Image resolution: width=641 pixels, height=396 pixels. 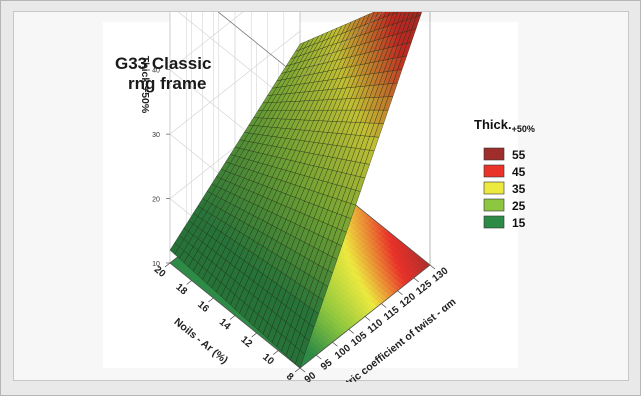 What do you see at coordinates (519, 189) in the screenshot?
I see `legend-label: 35` at bounding box center [519, 189].